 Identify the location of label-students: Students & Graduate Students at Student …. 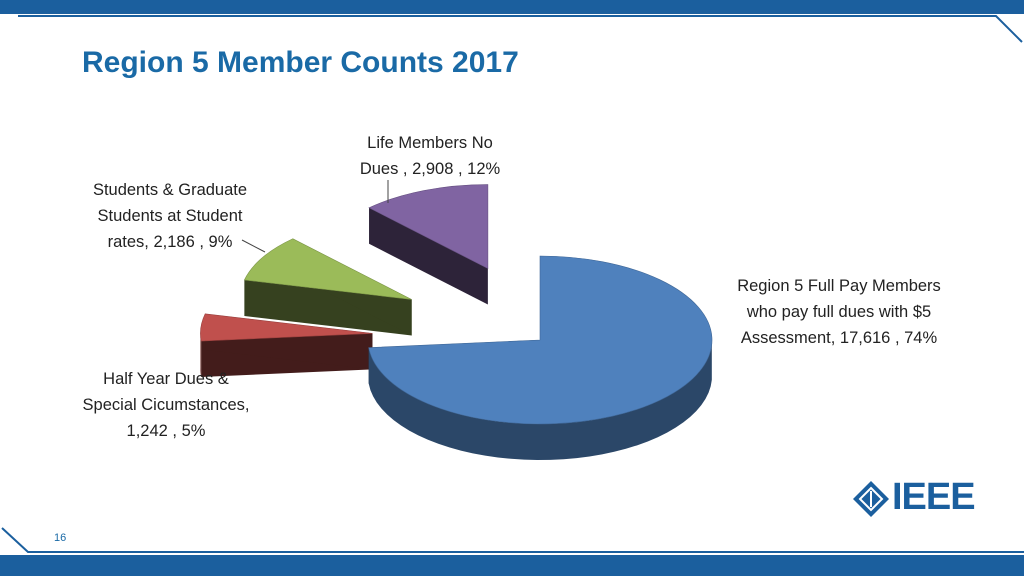
(170, 216).